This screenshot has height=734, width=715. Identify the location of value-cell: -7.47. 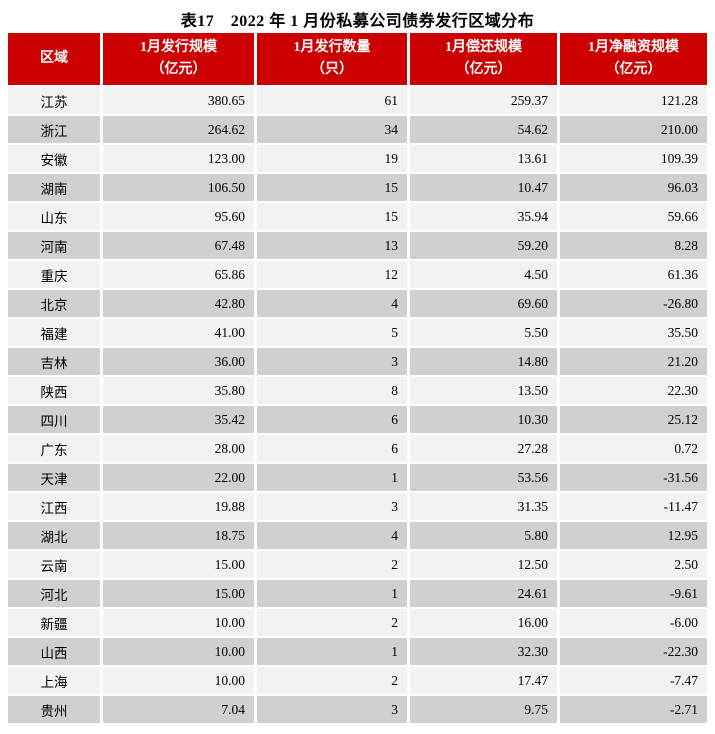
(633, 681).